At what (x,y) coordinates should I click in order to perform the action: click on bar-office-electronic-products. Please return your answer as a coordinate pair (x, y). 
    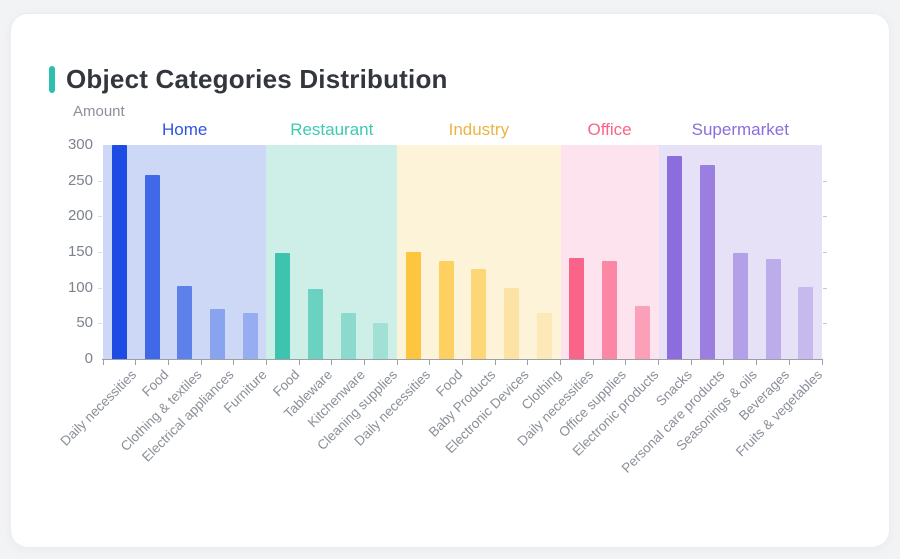
    Looking at the image, I should click on (642, 332).